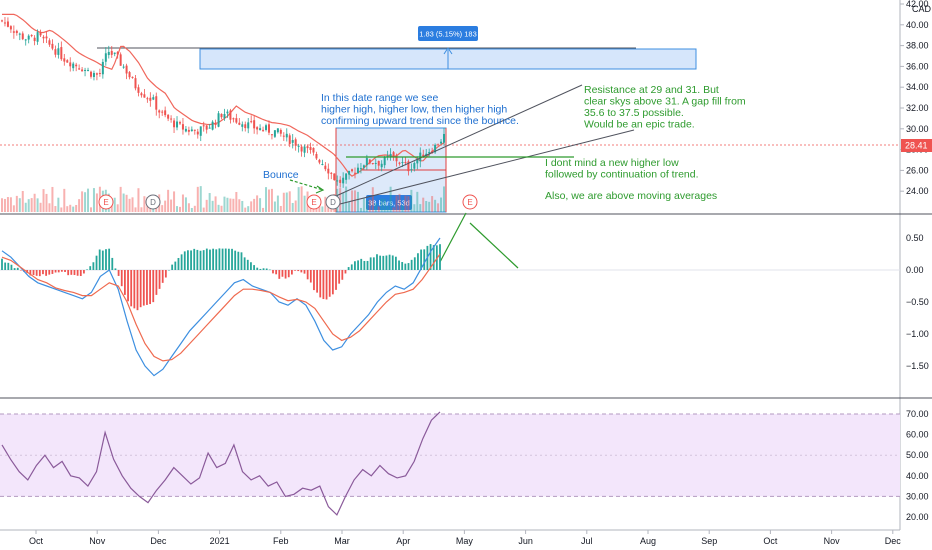 This screenshot has height=550, width=932. Describe the element at coordinates (917, 414) in the screenshot. I see `rsi-tick-label: 70.00` at that location.